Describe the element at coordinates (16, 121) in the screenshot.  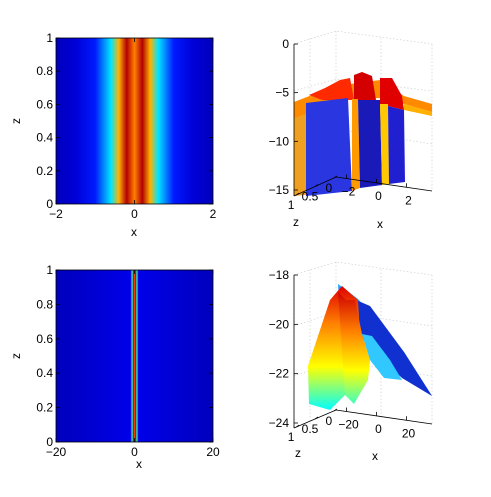
I see `heatmap-top-left-ylabel: z` at that location.